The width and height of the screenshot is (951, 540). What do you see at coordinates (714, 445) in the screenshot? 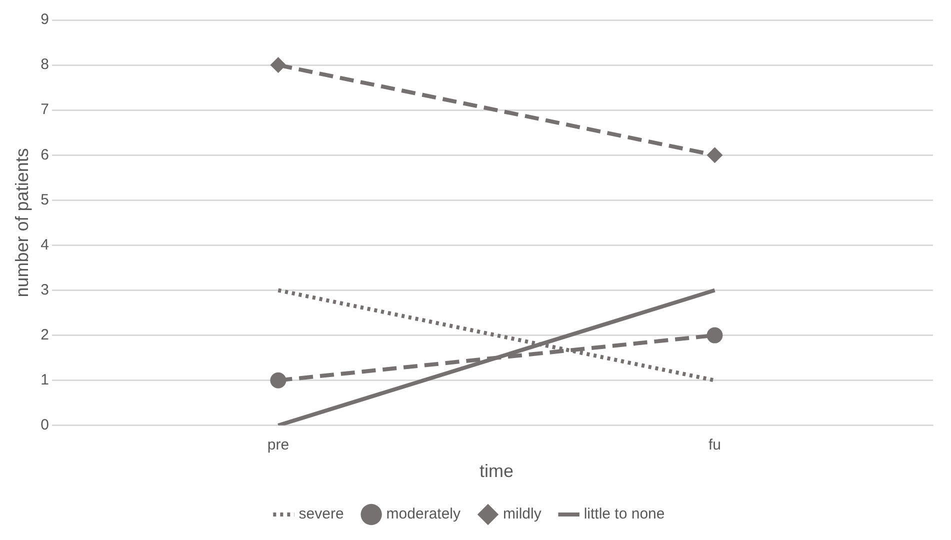
I see `x-tick-label: fu` at bounding box center [714, 445].